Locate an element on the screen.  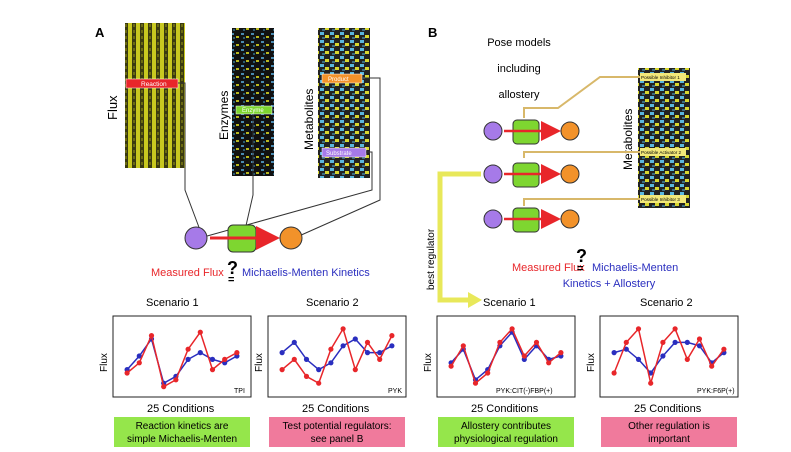
a-s2-xlabel: 25 Conditions is located at coordinates (336, 409).